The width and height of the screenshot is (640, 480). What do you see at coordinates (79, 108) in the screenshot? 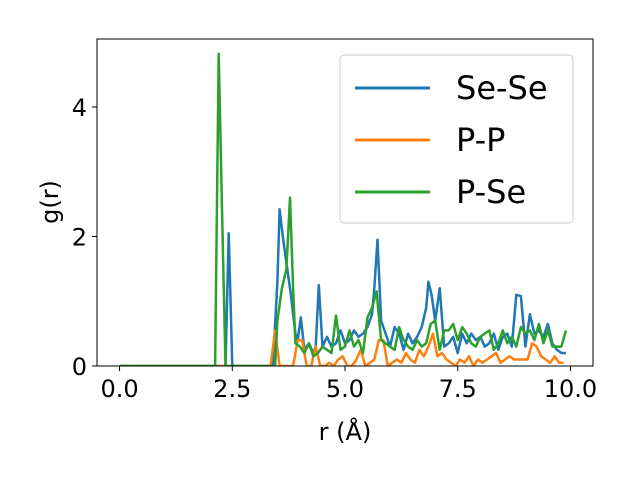
I see `y-tick-label: 4` at bounding box center [79, 108].